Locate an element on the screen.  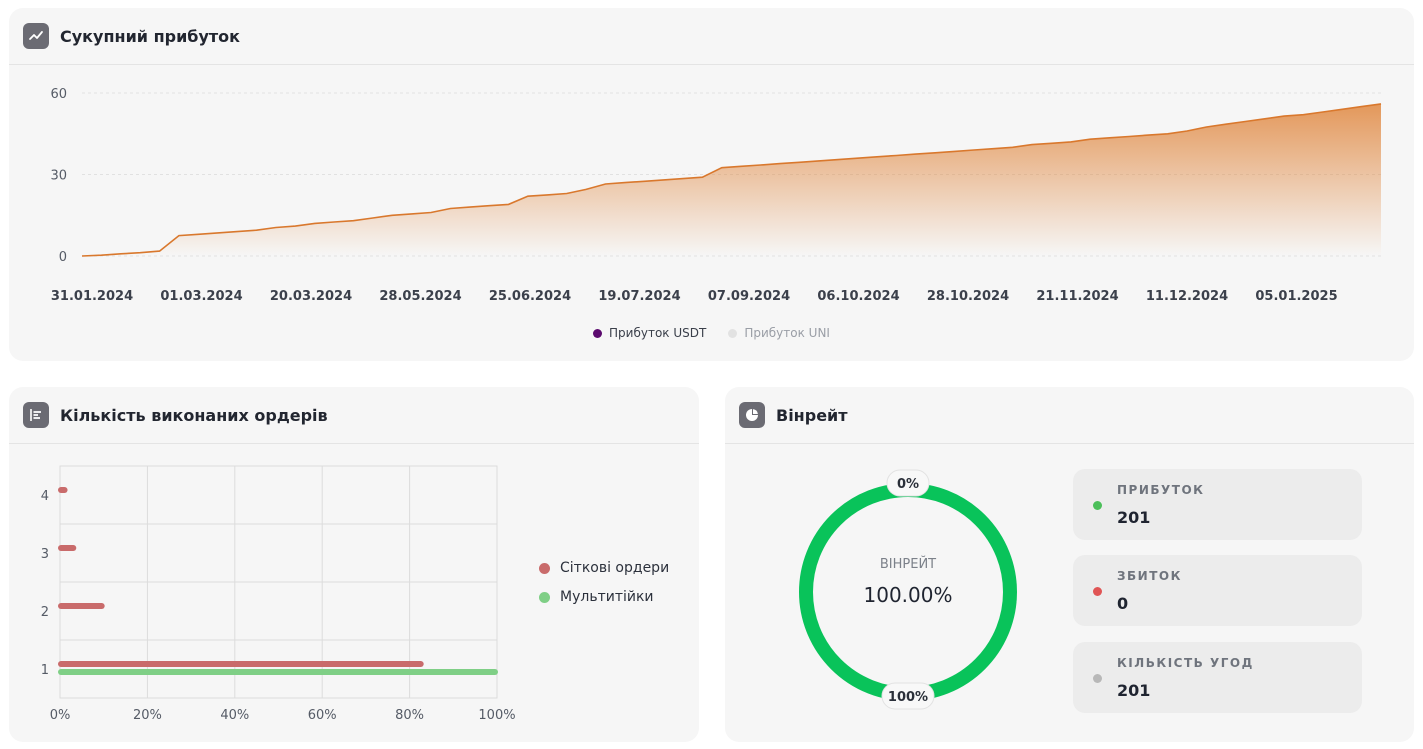
stat-trades: КІЛЬКІСТЬ УГОД 201 is located at coordinates (1217, 677).